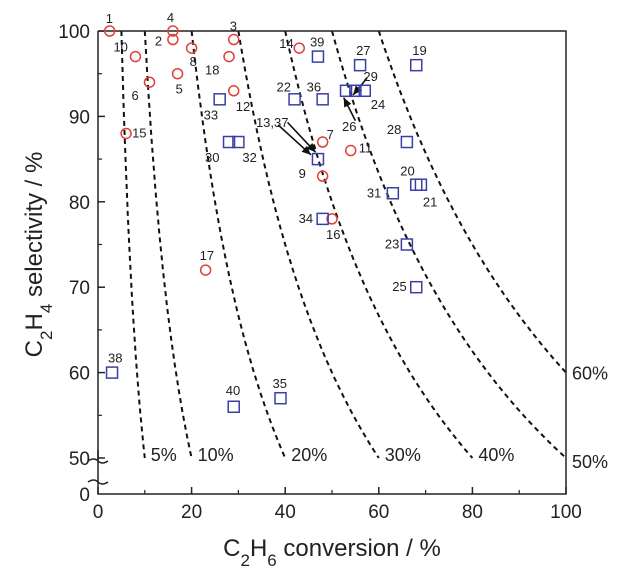 The height and width of the screenshot is (566, 620). Describe the element at coordinates (430, 202) in the screenshot. I see `point-label: 21` at that location.